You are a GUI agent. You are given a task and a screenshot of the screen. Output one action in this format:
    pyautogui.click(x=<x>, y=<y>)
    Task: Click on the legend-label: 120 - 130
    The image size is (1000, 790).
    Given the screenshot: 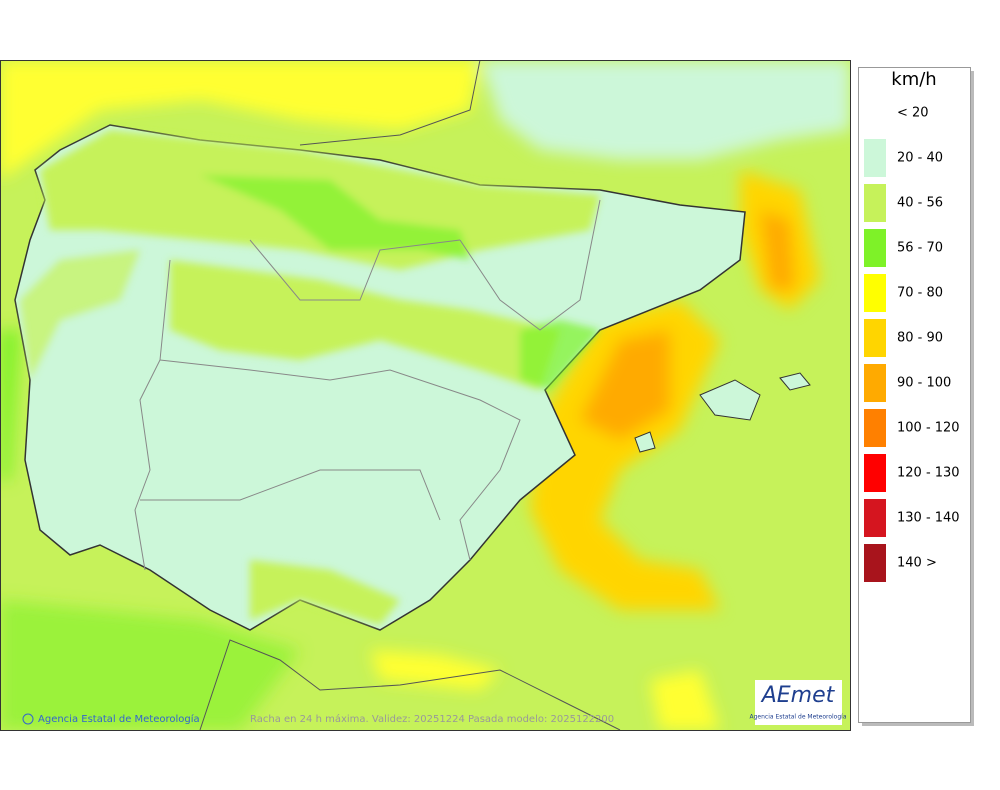 What is the action you would take?
    pyautogui.click(x=928, y=473)
    